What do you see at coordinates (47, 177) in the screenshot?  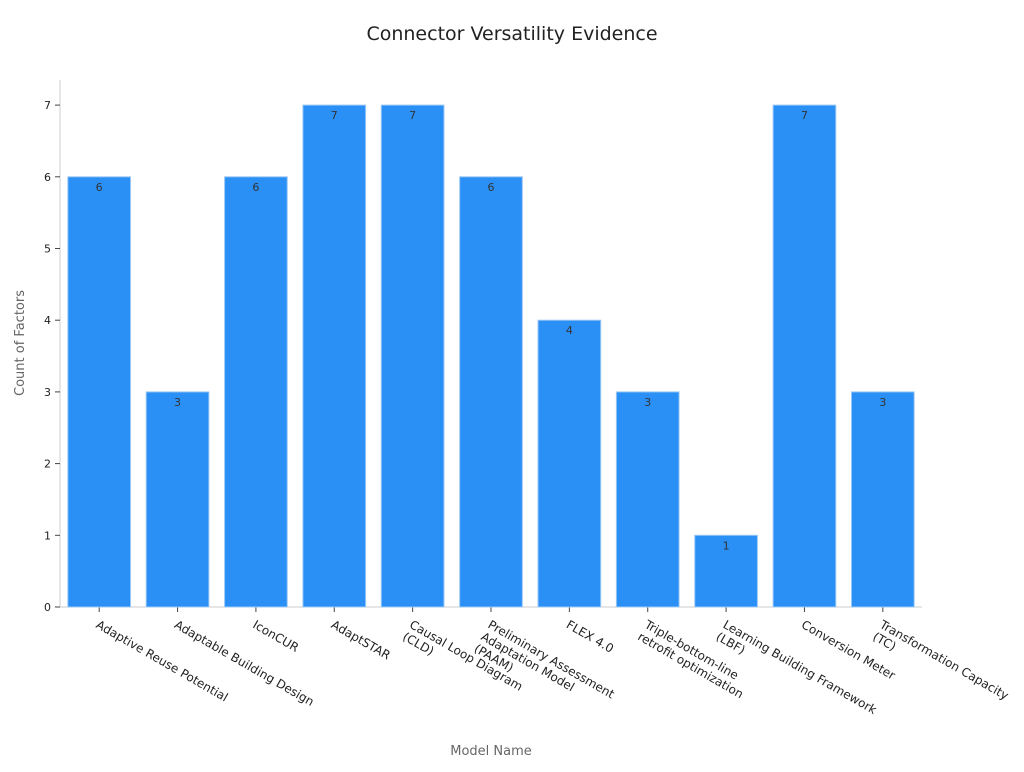 I see `y-tick-label: 6` at bounding box center [47, 177].